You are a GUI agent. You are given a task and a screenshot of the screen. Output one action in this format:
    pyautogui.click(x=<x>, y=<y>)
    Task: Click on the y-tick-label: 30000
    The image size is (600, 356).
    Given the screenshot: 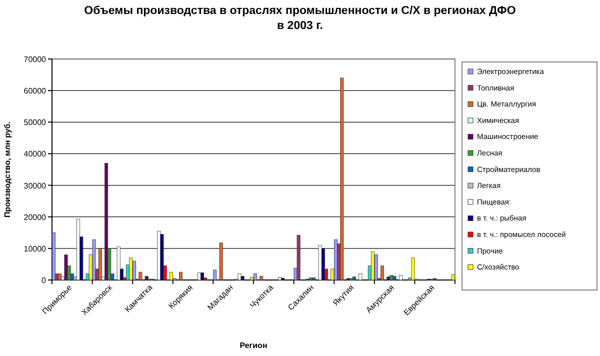 What is the action you would take?
    pyautogui.click(x=35, y=185)
    